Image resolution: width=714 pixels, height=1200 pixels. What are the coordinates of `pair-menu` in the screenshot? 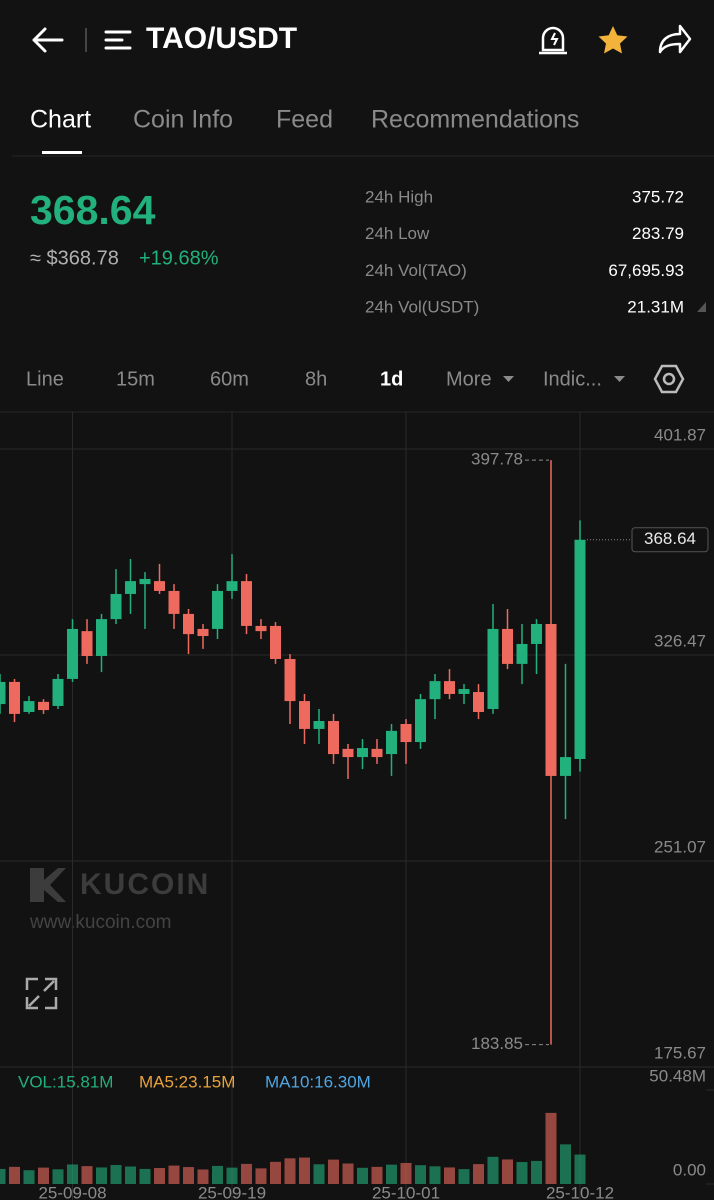 It's located at (118, 40).